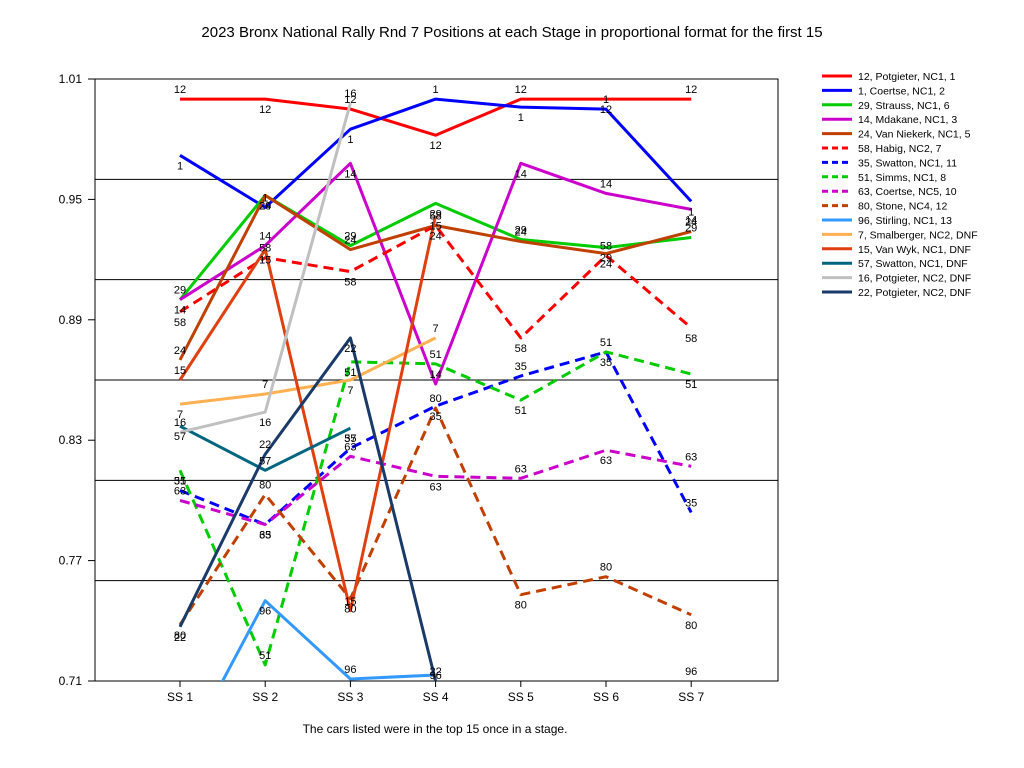 The height and width of the screenshot is (768, 1024). What do you see at coordinates (265, 461) in the screenshot?
I see `point-label: 57` at bounding box center [265, 461].